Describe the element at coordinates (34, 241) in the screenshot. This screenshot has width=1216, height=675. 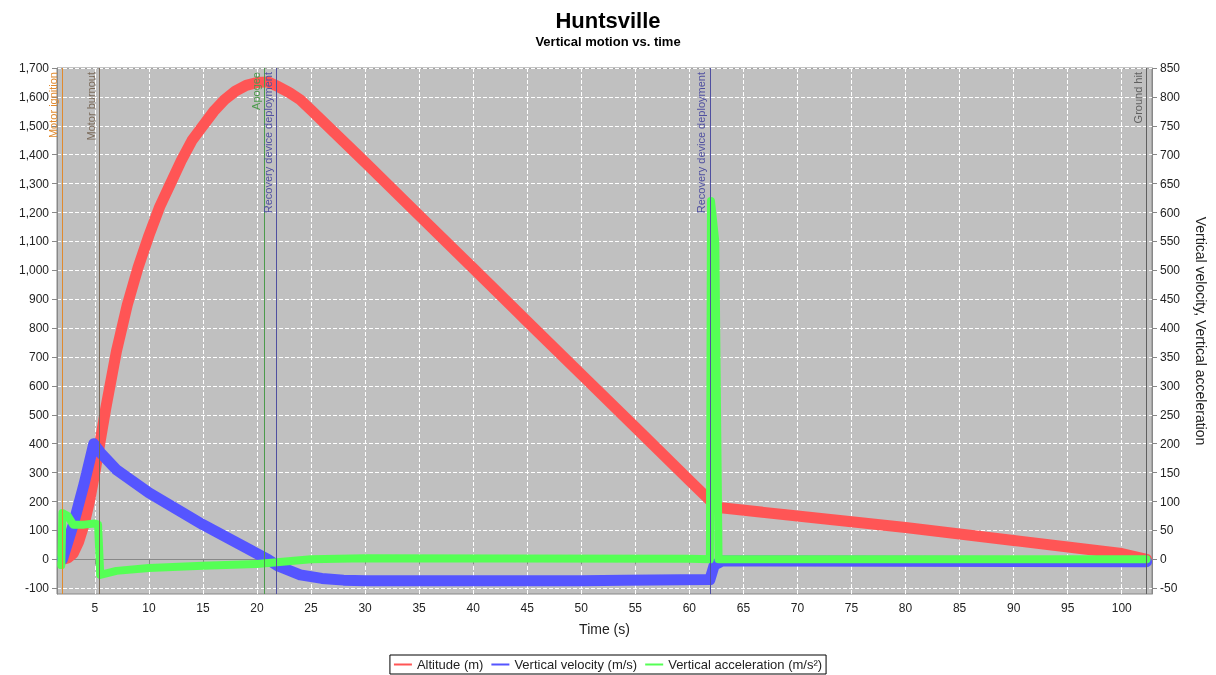
I see `y-tick-label: 1,100` at that location.